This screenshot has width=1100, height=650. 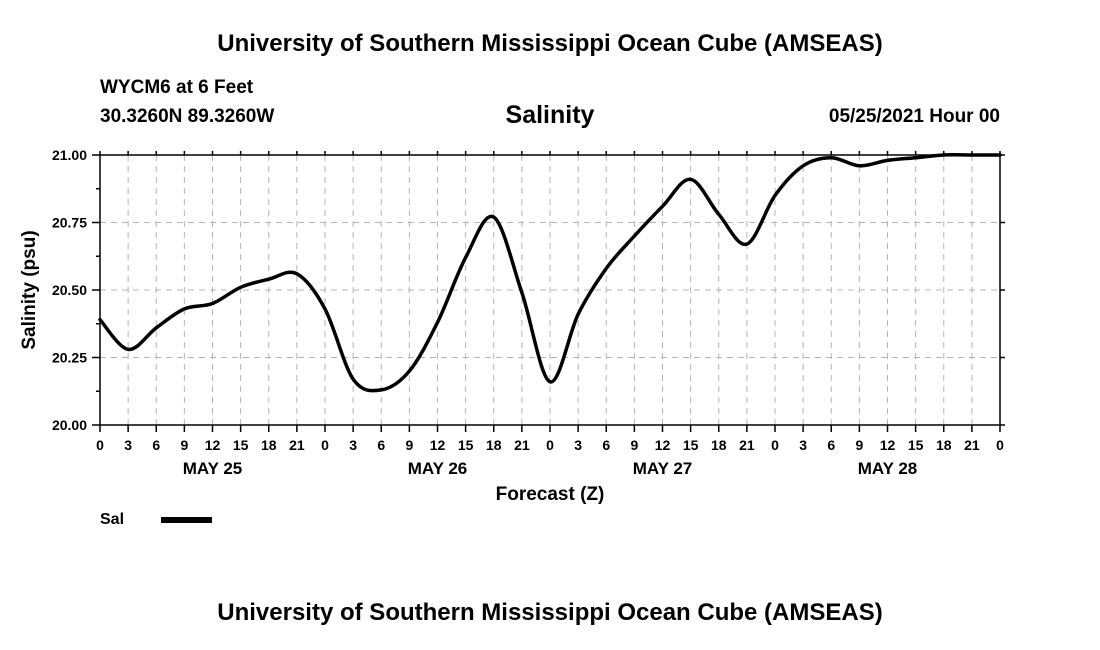 What do you see at coordinates (29, 289) in the screenshot?
I see `y-axis-title: Salinity (psu)` at bounding box center [29, 289].